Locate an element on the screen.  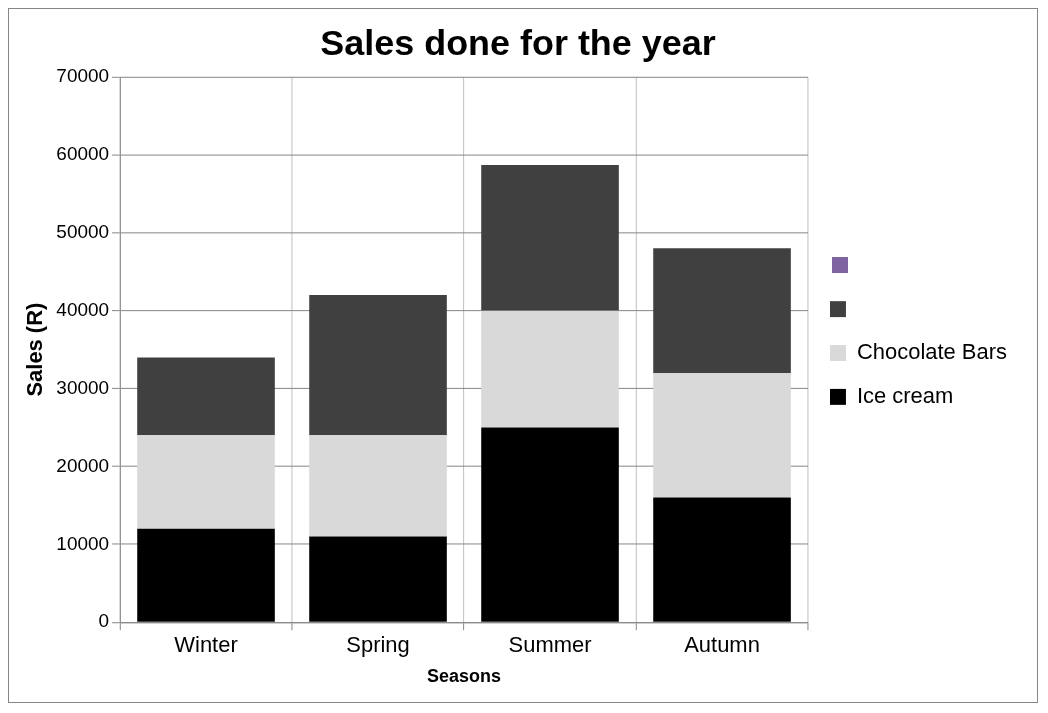
x-tick-label: Winter is located at coordinates (206, 645).